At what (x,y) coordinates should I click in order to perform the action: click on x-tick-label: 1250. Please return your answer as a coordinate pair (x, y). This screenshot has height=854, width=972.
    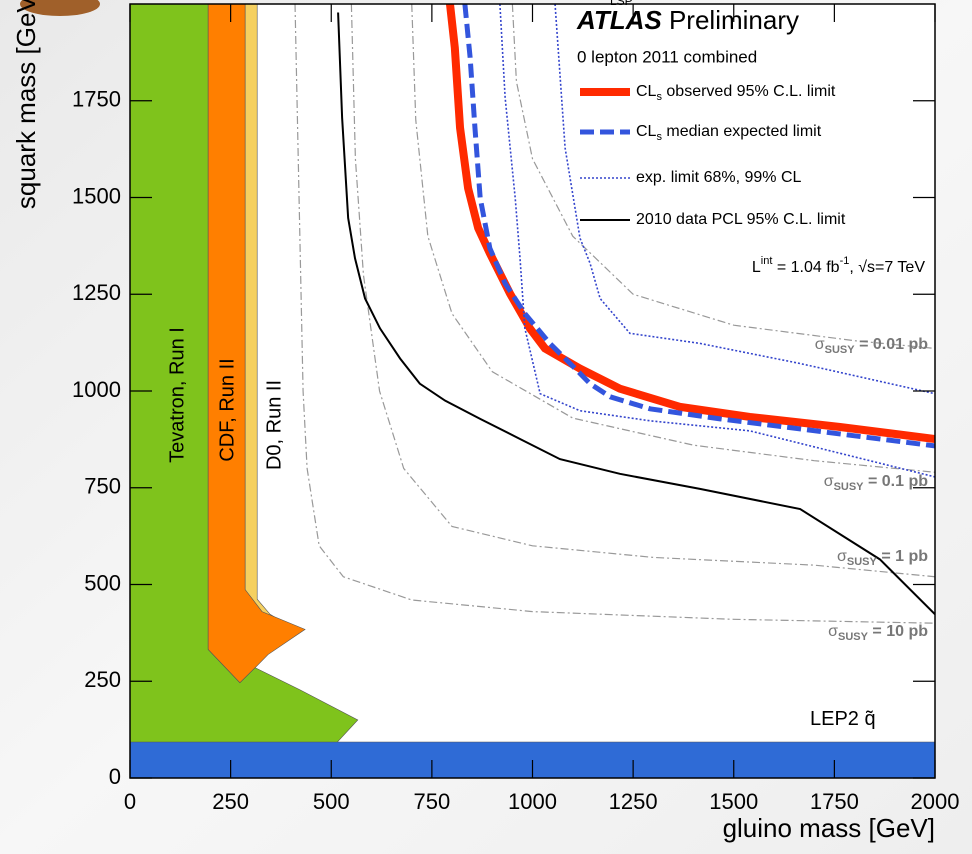
    Looking at the image, I should click on (633, 801).